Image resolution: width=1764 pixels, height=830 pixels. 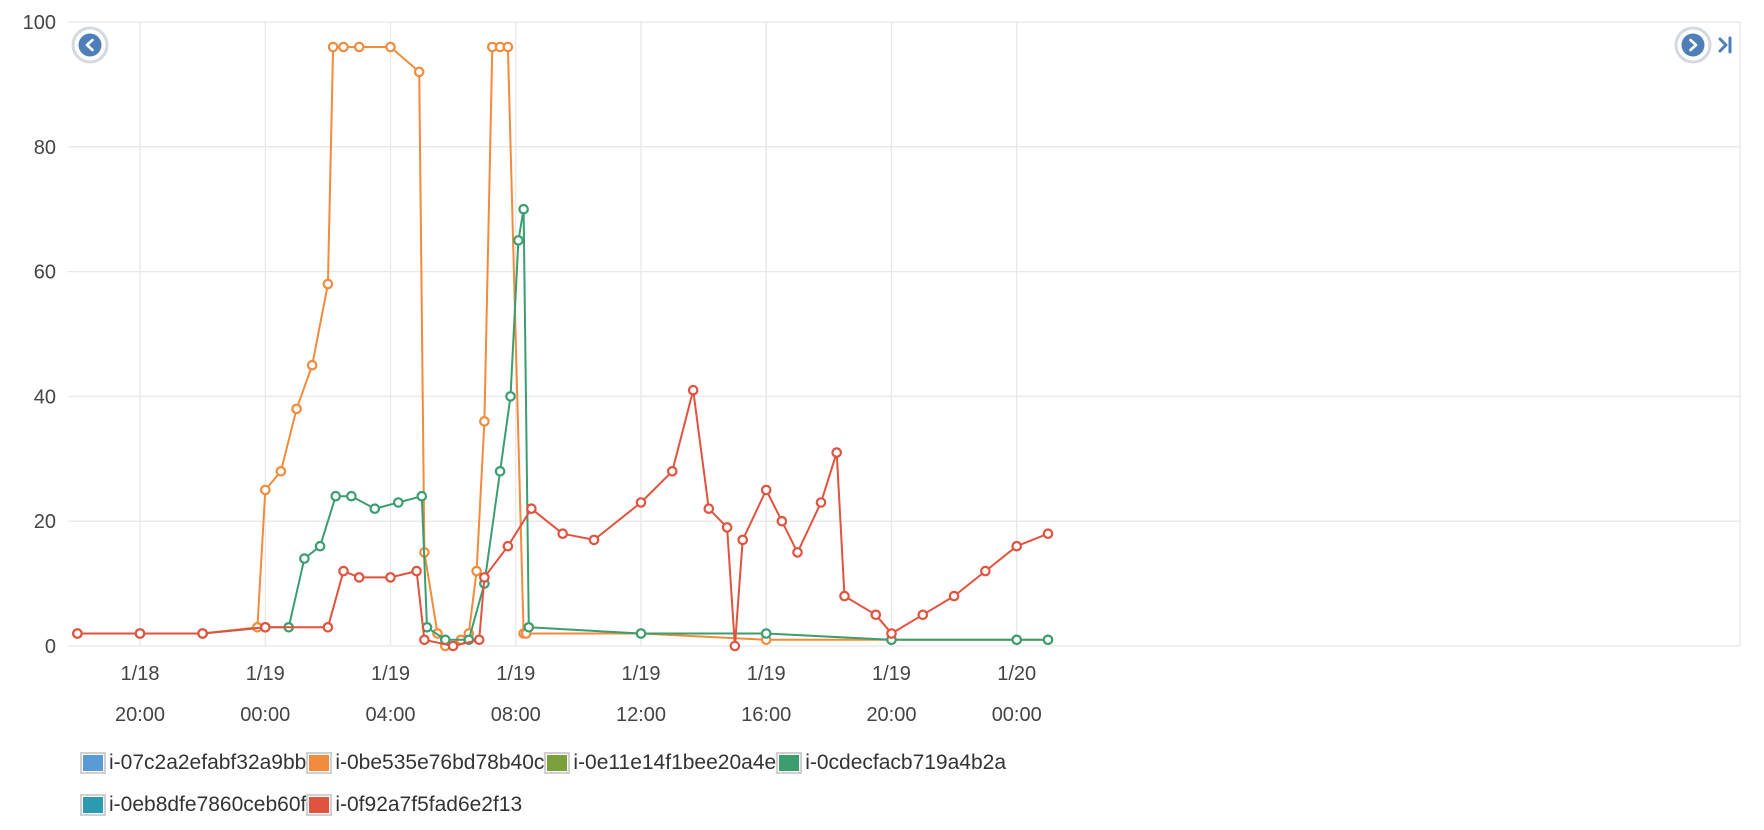 What do you see at coordinates (39, 335) in the screenshot?
I see `y-axis-ticks: 0 20 40 60 80 100` at bounding box center [39, 335].